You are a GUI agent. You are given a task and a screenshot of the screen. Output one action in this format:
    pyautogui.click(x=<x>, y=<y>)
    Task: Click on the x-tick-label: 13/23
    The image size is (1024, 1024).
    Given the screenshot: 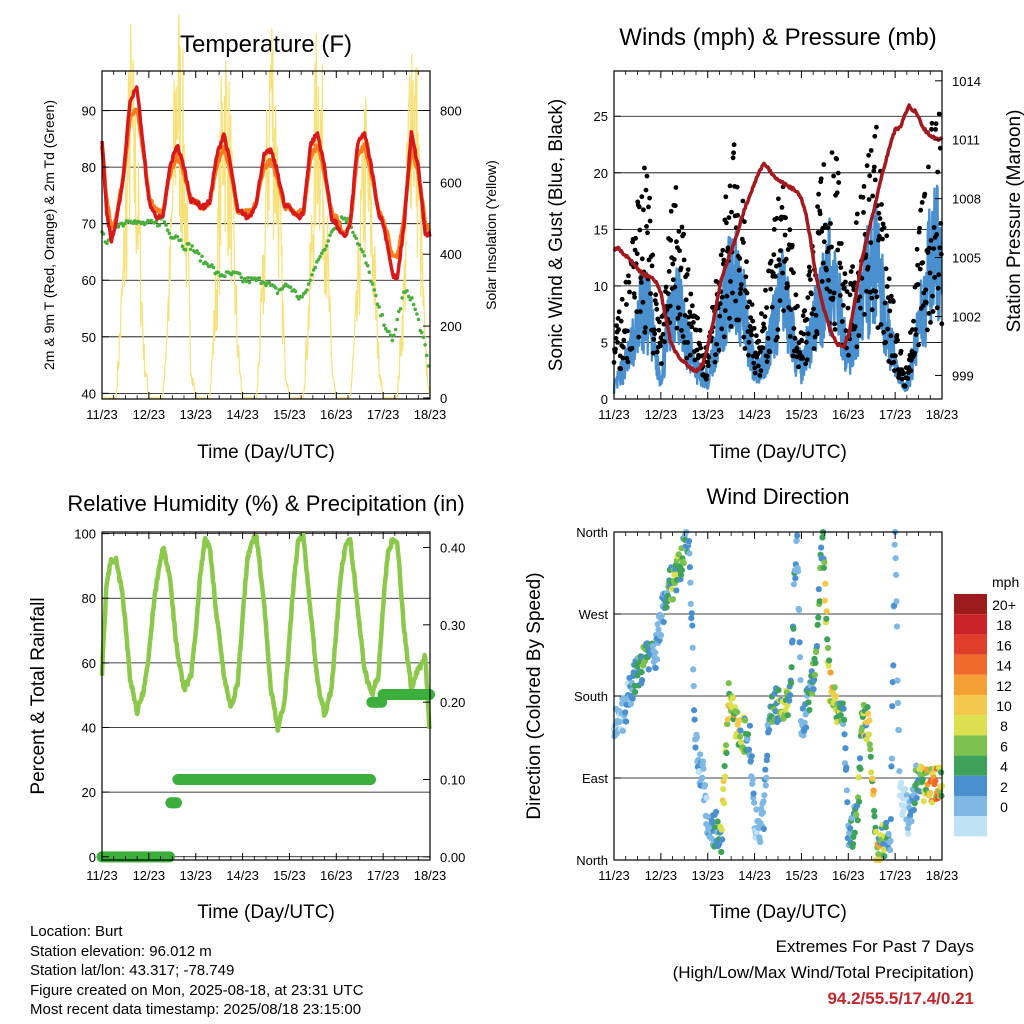 What is the action you would take?
    pyautogui.click(x=195, y=875)
    